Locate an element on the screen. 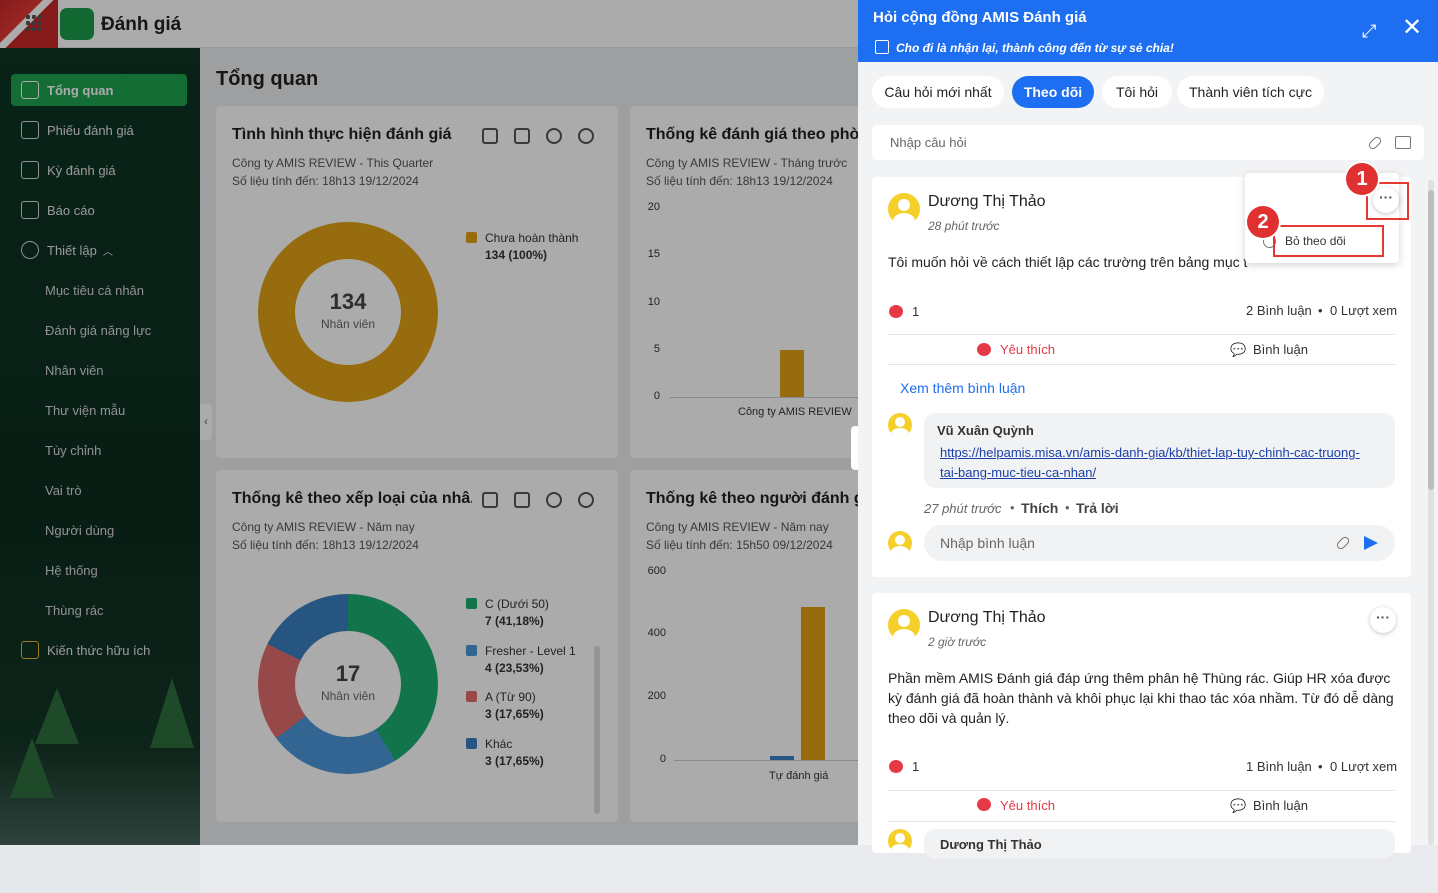 This screenshot has width=1438, height=893. comment-reply-button: Trả lời is located at coordinates (1097, 508).